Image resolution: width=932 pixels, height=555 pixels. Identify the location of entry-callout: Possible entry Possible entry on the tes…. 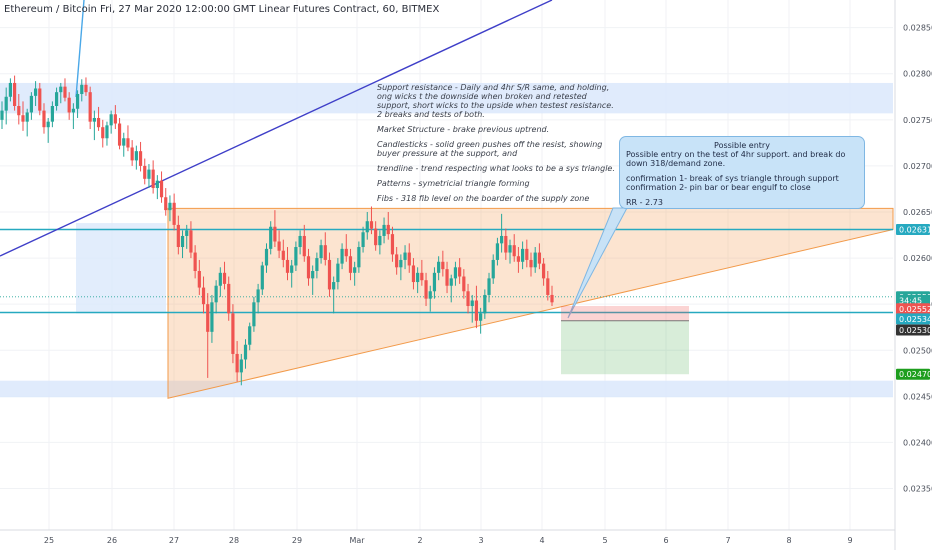
(742, 172).